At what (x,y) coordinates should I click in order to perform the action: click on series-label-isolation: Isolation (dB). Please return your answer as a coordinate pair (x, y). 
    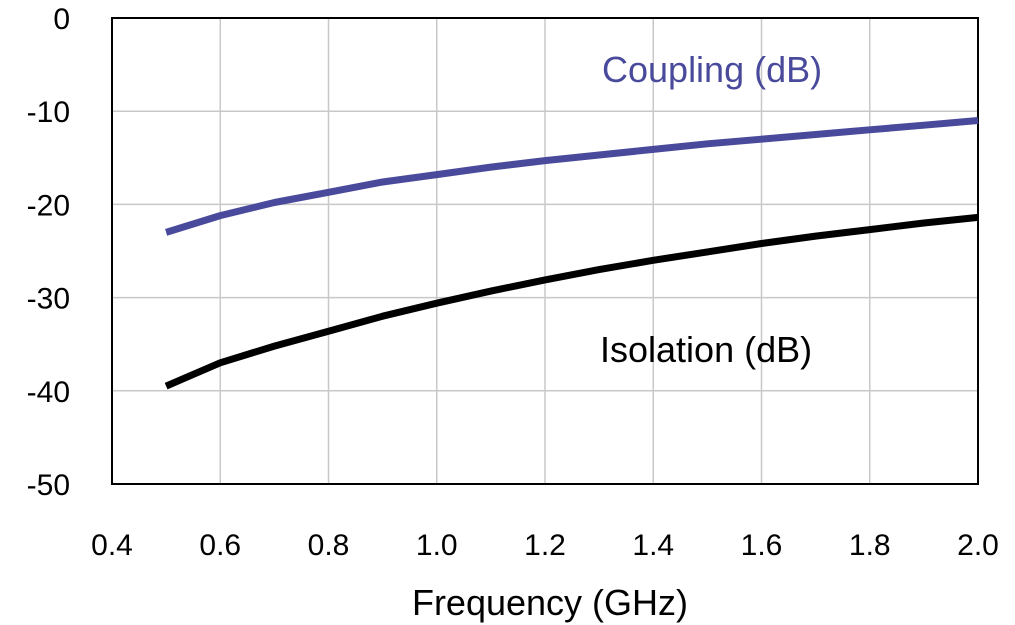
    Looking at the image, I should click on (706, 349).